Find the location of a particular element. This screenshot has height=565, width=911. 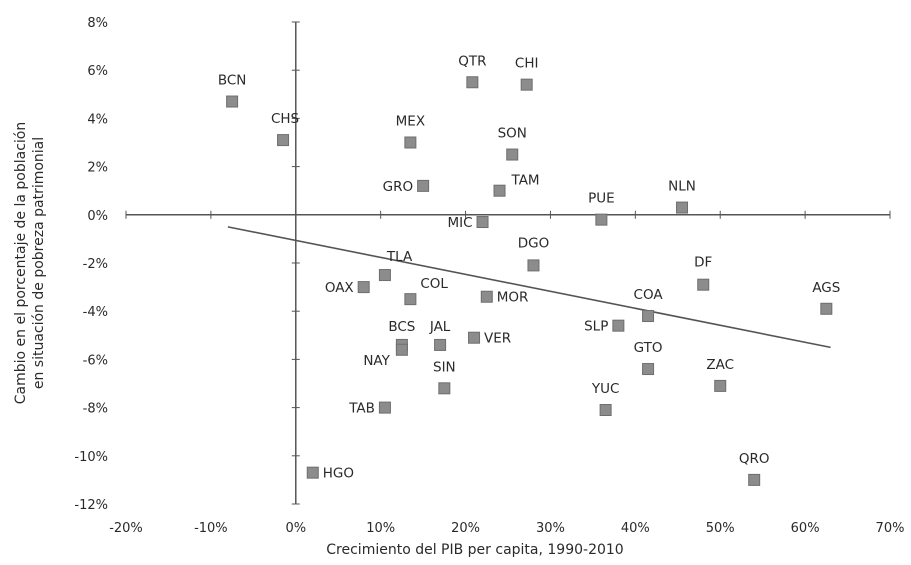

point-label-coa: COA is located at coordinates (649, 295).